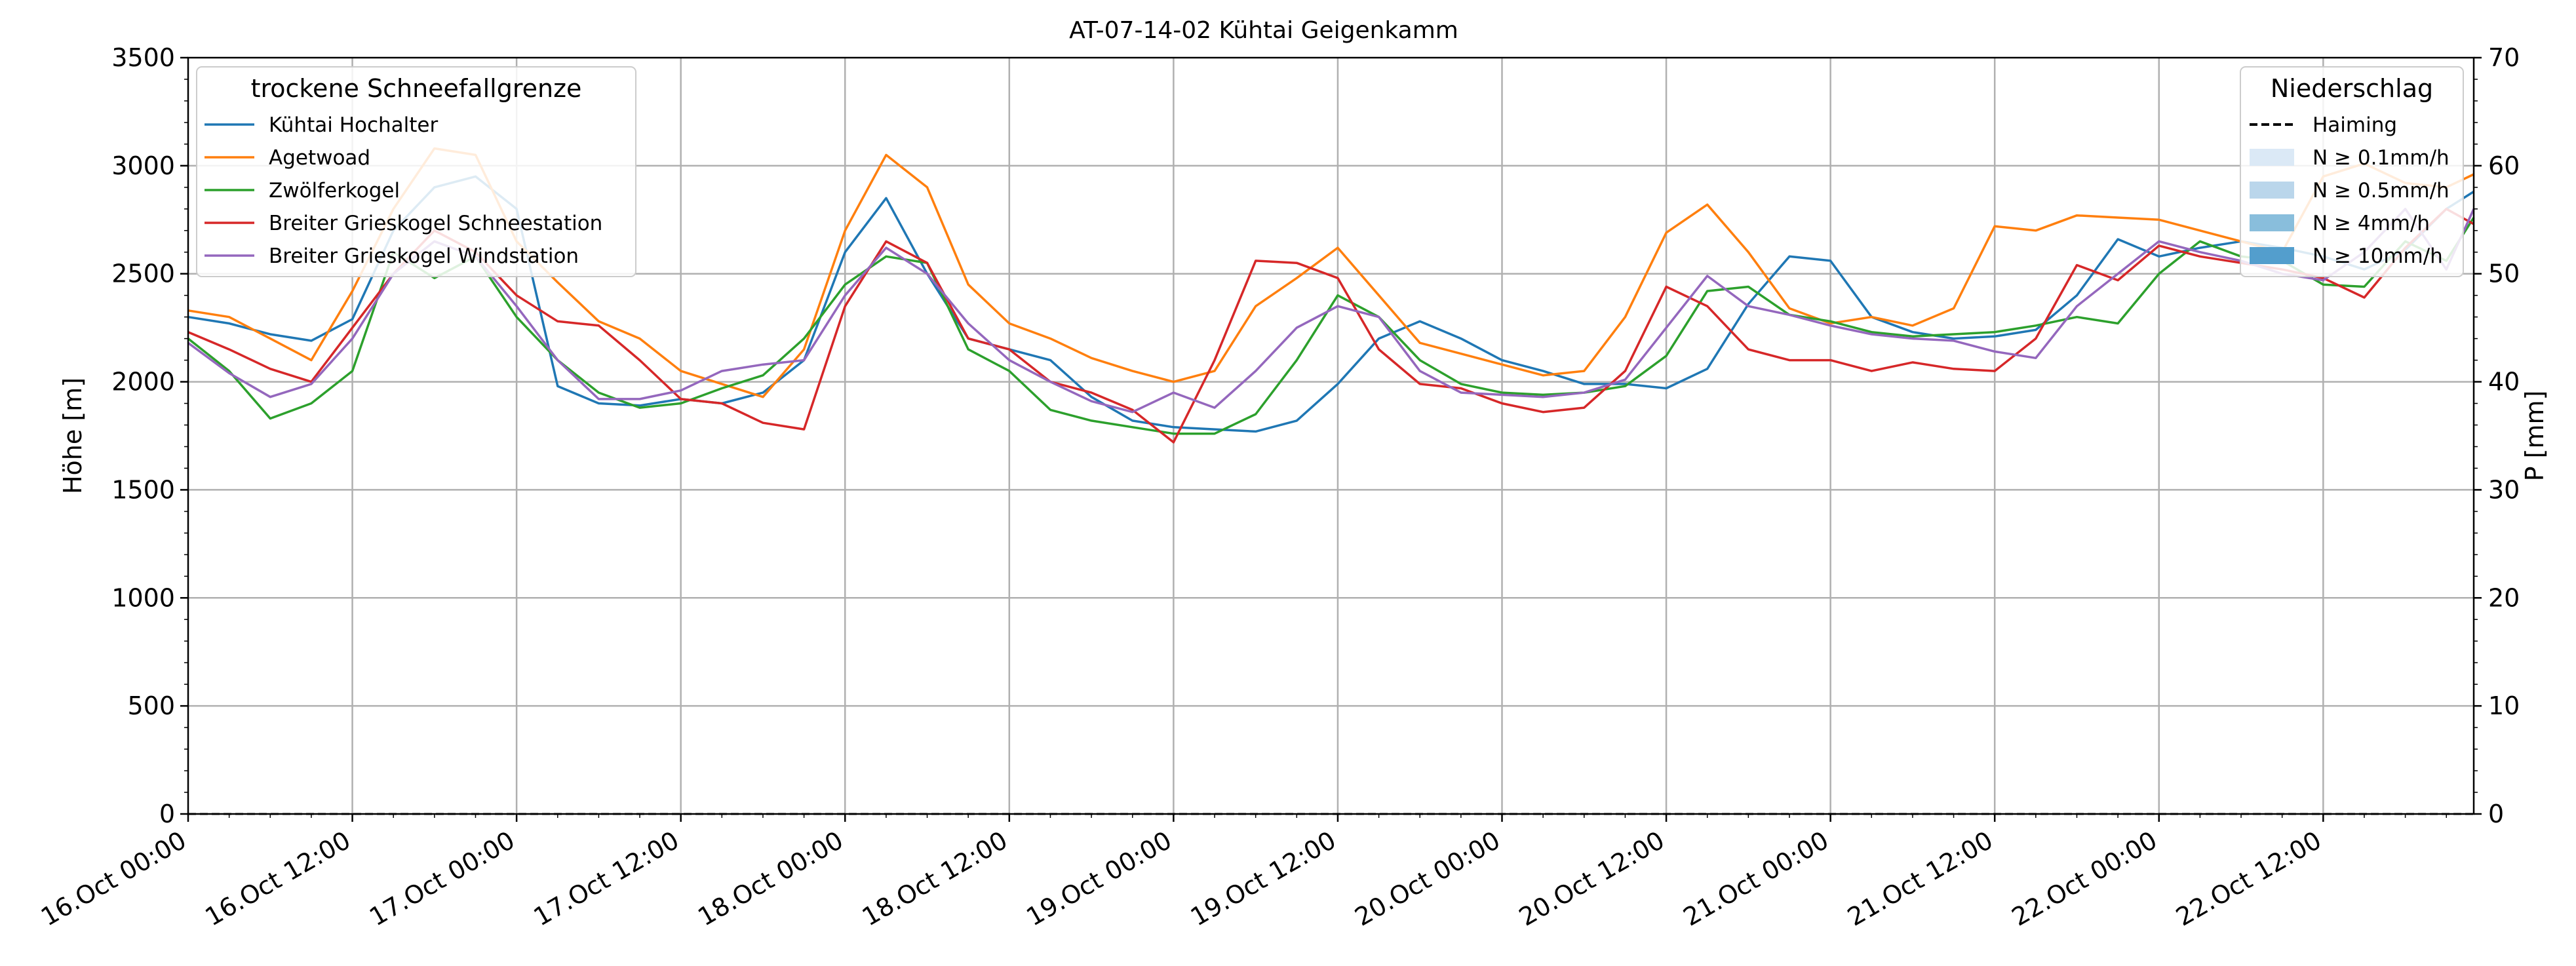  I want to click on legend-stations-box, so click(416, 171).